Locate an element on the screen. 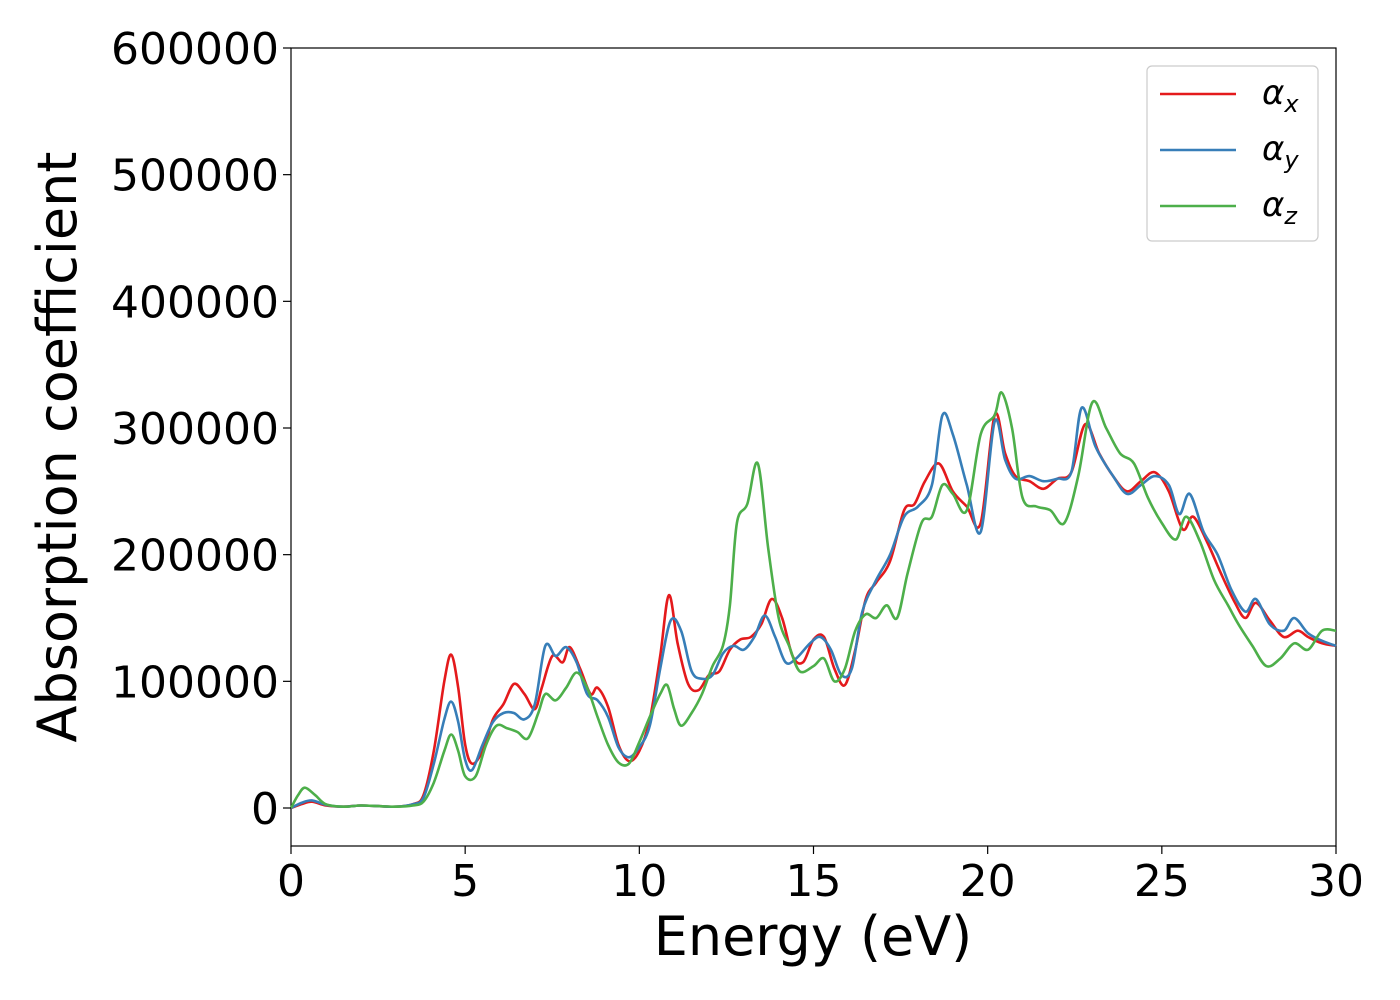 This screenshot has width=1400, height=1000. legend-label-x: αx is located at coordinates (1280, 95).